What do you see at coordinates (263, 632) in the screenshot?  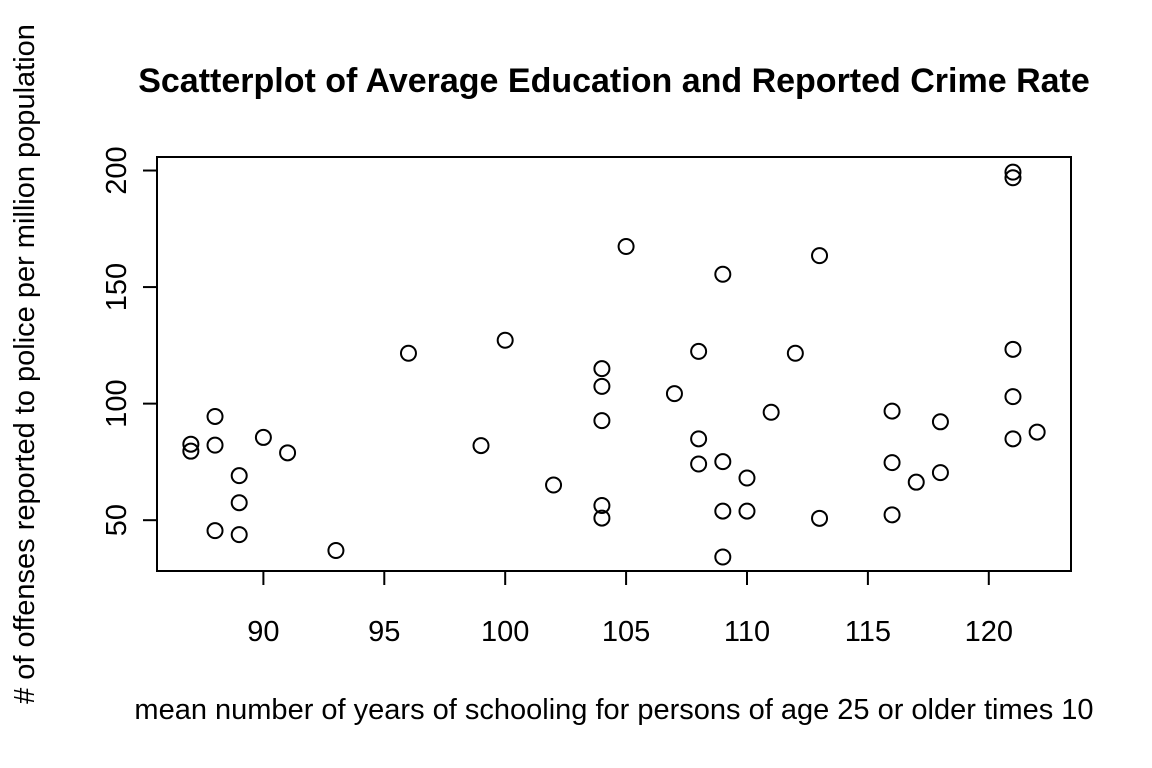 I see `x-tick-label: 90` at bounding box center [263, 632].